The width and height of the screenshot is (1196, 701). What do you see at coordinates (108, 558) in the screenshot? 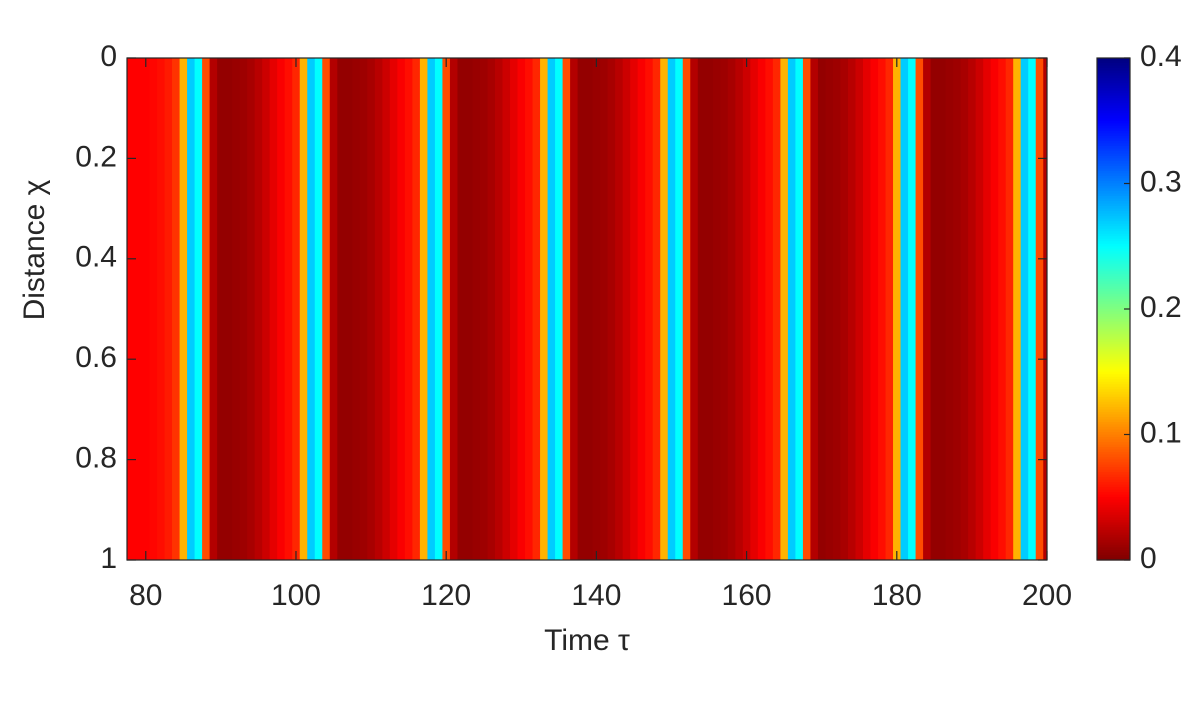
I see `y-tick-label: 1` at bounding box center [108, 558].